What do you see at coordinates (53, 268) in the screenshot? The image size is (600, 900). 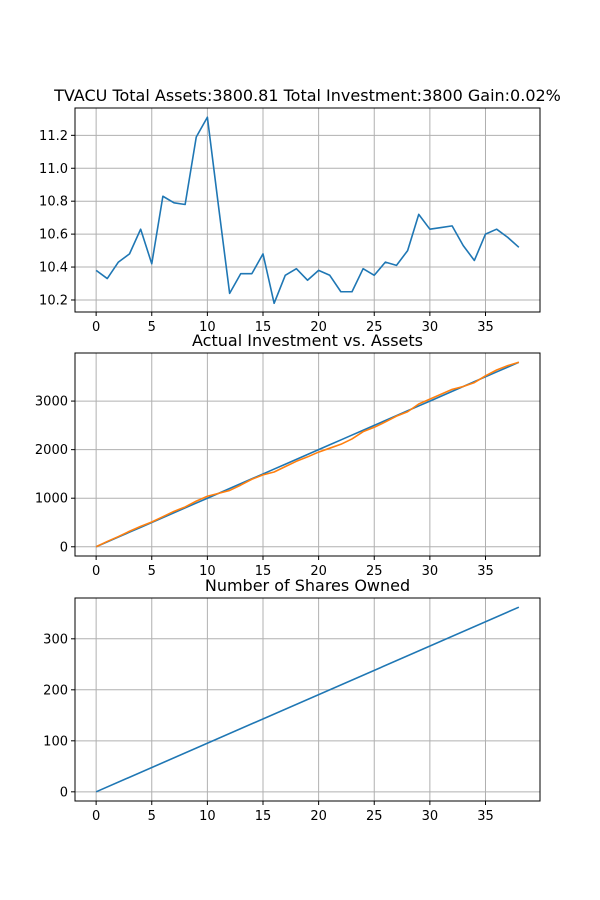 I see `y-tick-label: 10.4` at bounding box center [53, 268].